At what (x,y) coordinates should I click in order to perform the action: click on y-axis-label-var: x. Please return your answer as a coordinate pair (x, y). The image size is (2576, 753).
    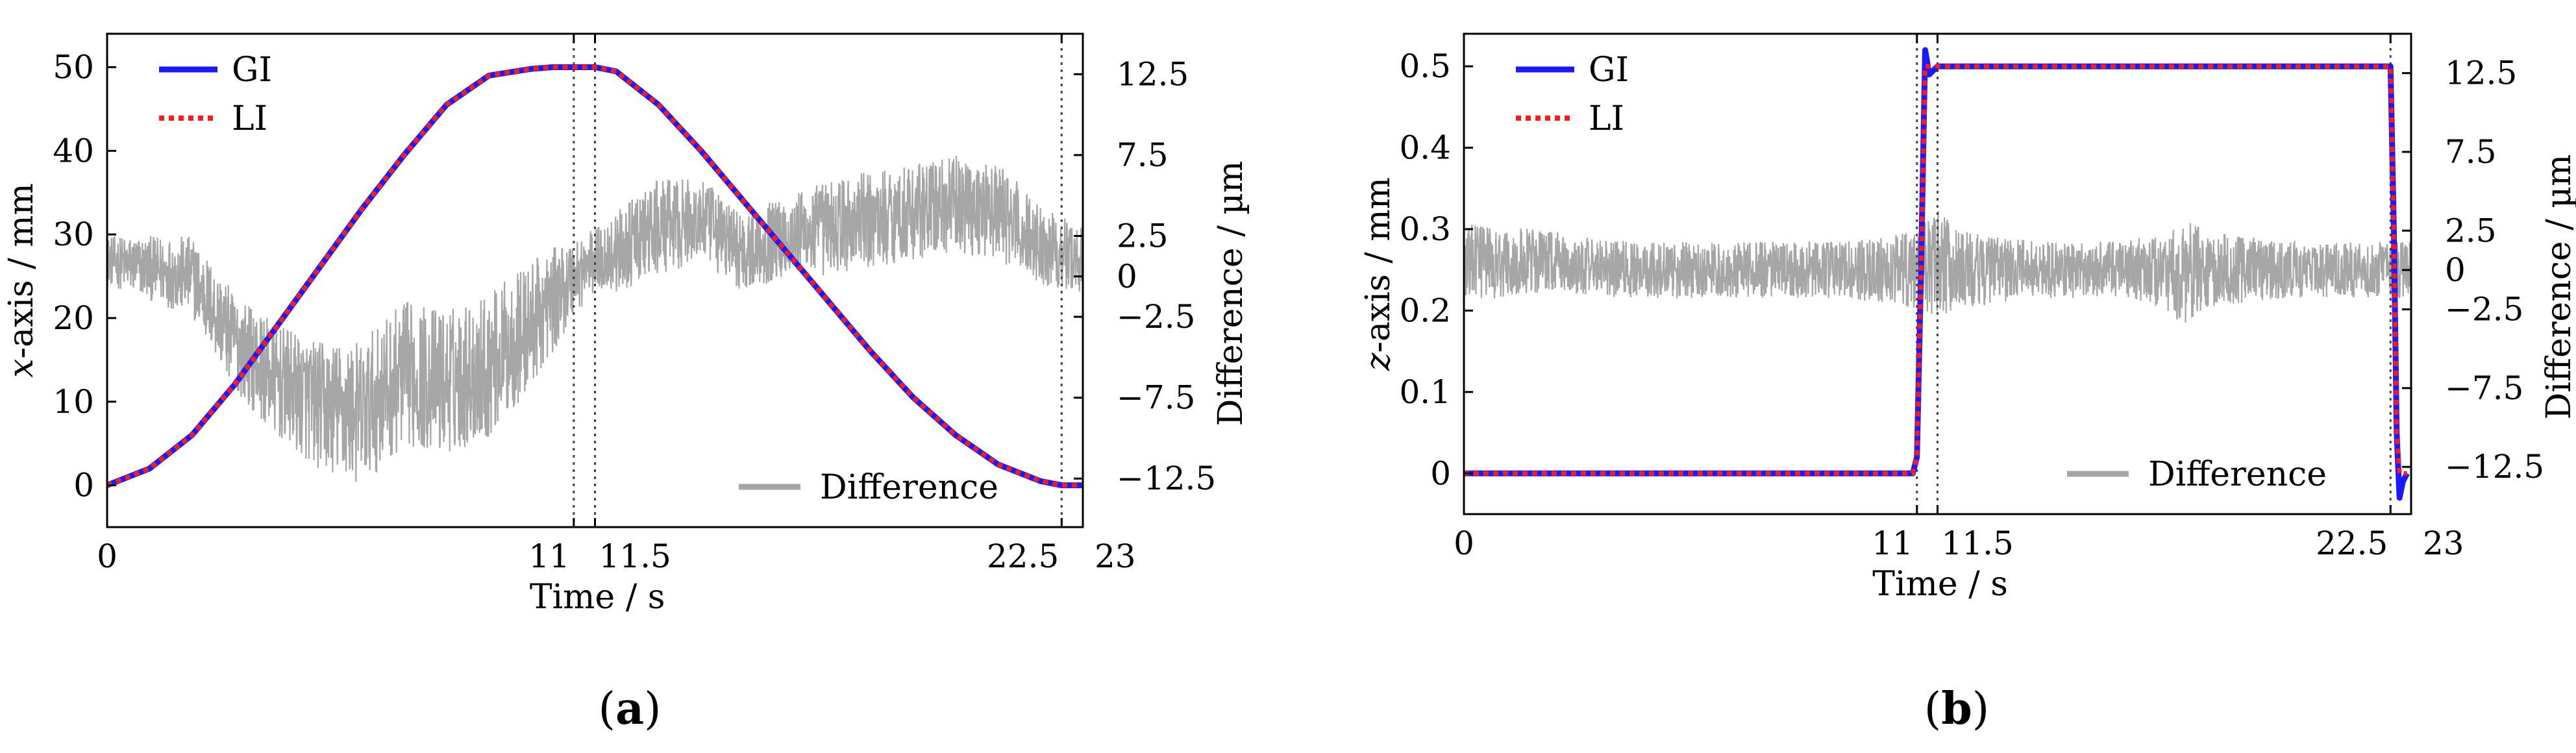
    Looking at the image, I should click on (21, 368).